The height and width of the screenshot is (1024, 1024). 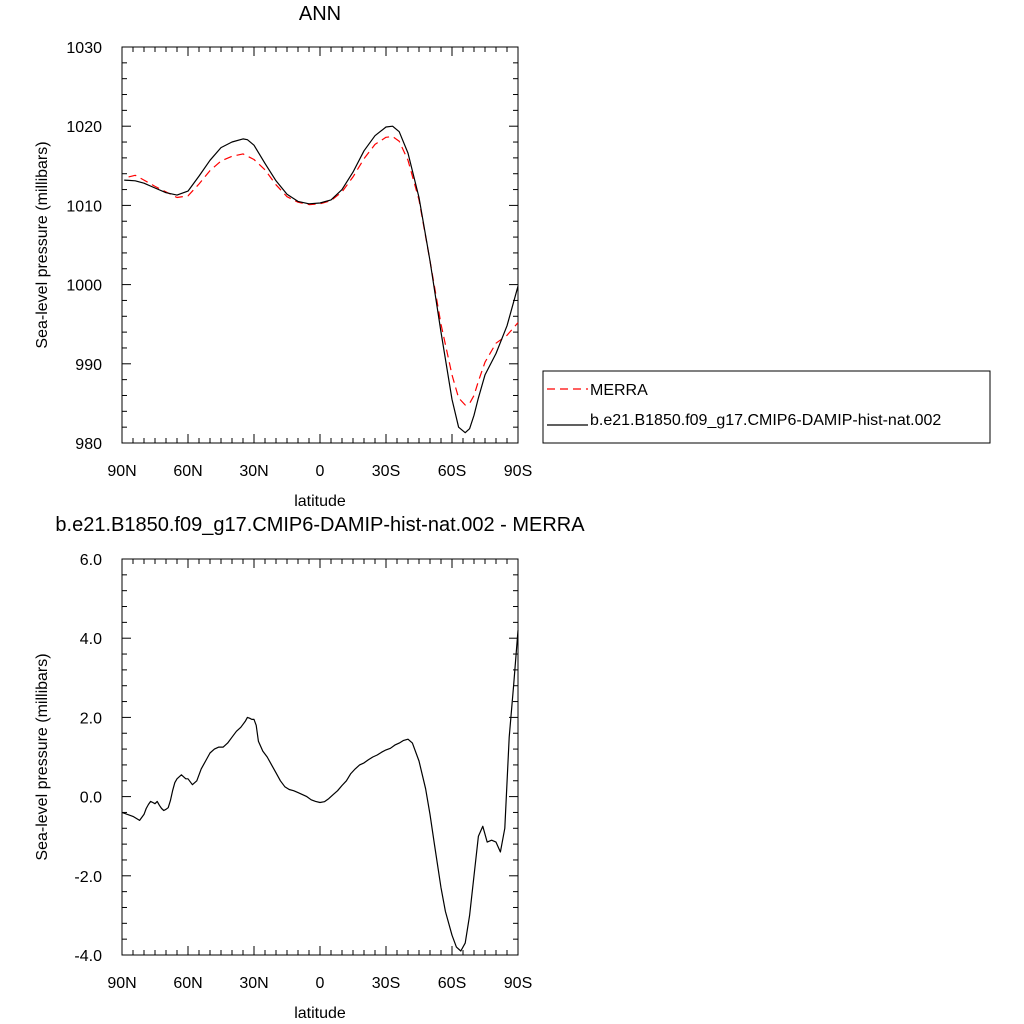 What do you see at coordinates (320, 791) in the screenshot?
I see `panel-1-series-line-difference` at bounding box center [320, 791].